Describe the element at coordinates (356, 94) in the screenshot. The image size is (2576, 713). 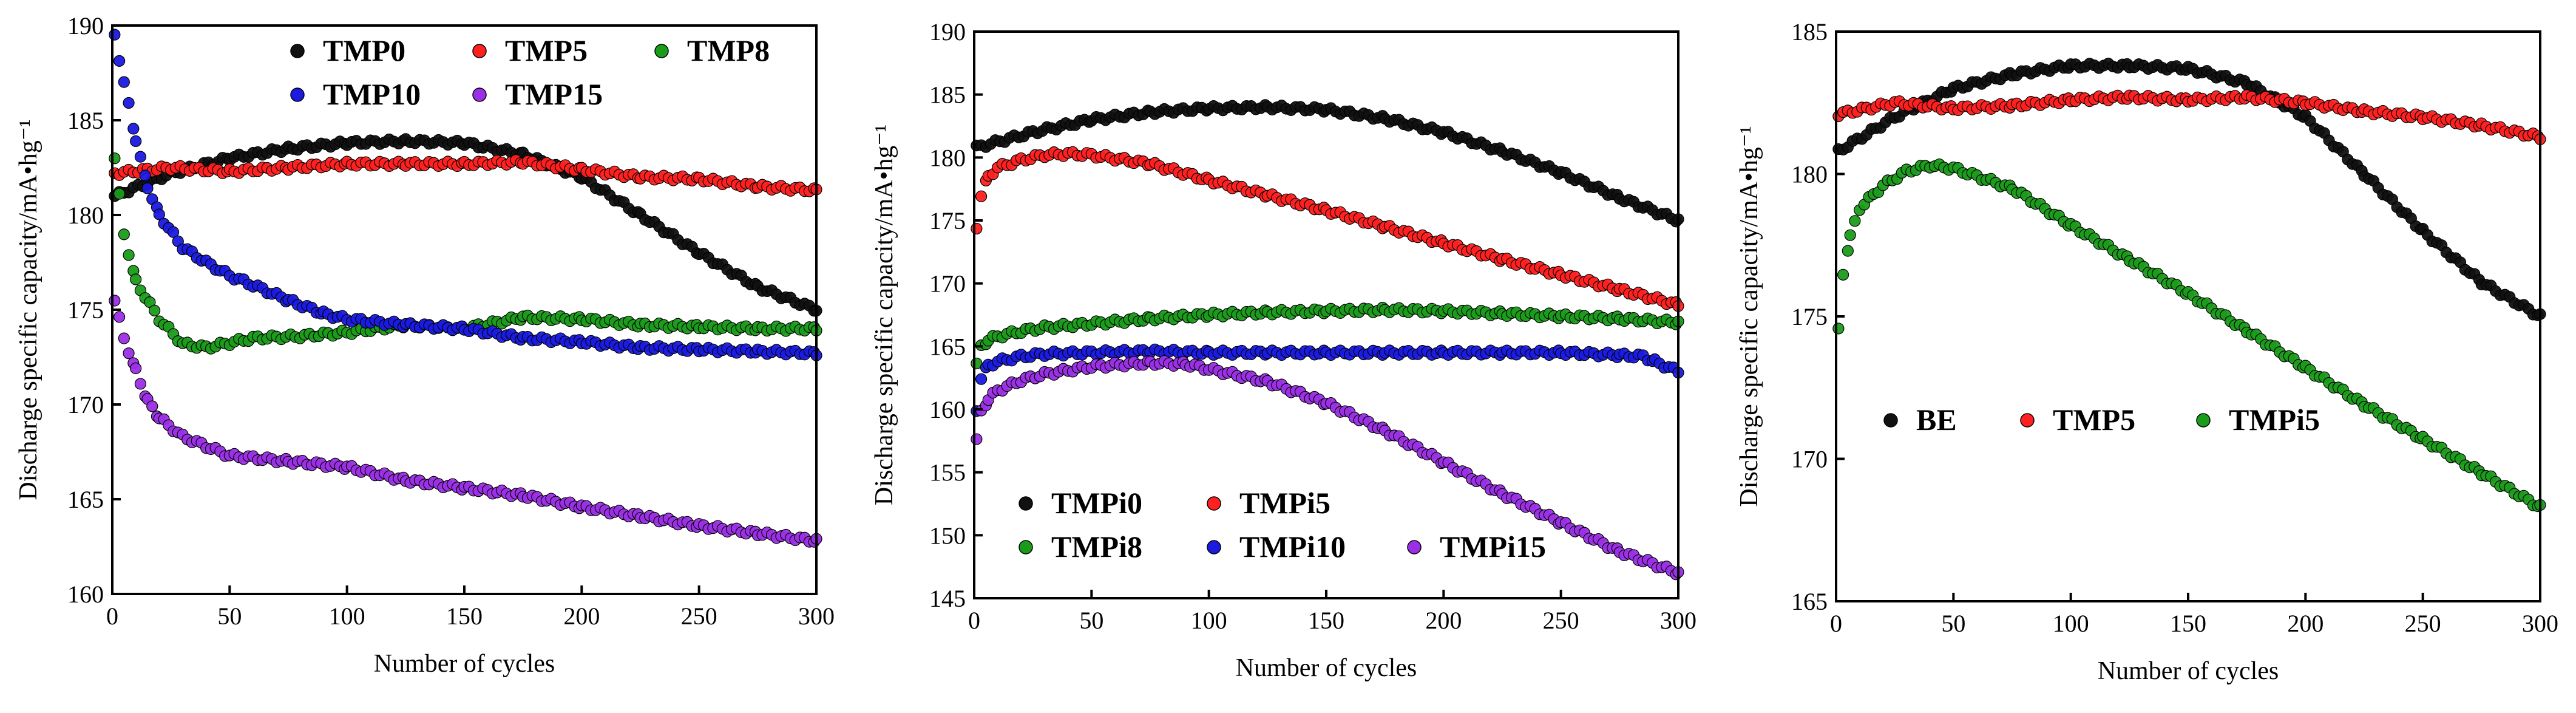
I see `legend-item-tmp10: TMP10` at that location.